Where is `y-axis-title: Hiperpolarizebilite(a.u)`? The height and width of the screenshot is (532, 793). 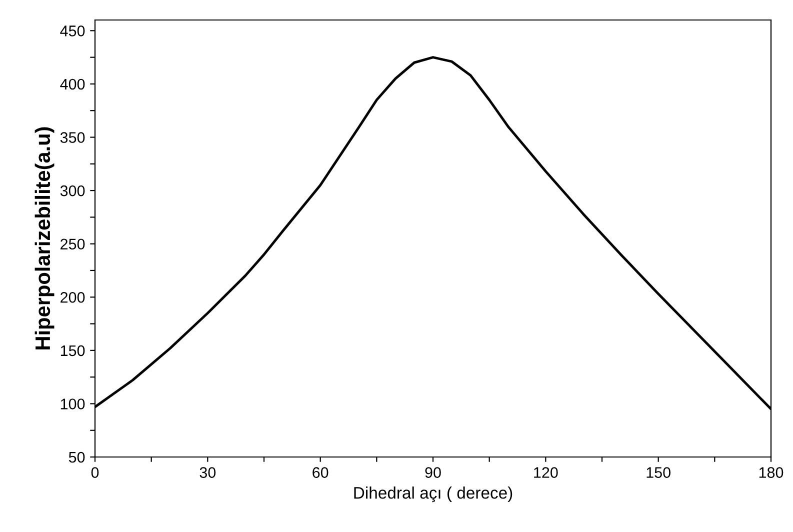
y-axis-title: Hiperpolarizebilite(a.u) is located at coordinates (44, 238).